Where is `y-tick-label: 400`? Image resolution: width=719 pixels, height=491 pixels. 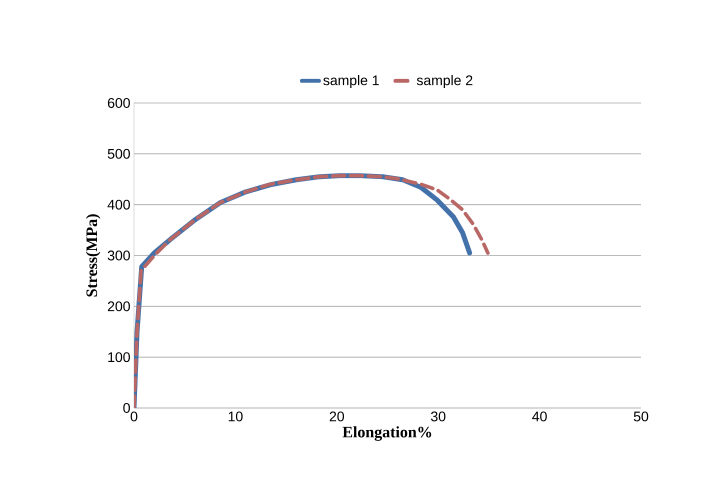
y-tick-label: 400 is located at coordinates (119, 205).